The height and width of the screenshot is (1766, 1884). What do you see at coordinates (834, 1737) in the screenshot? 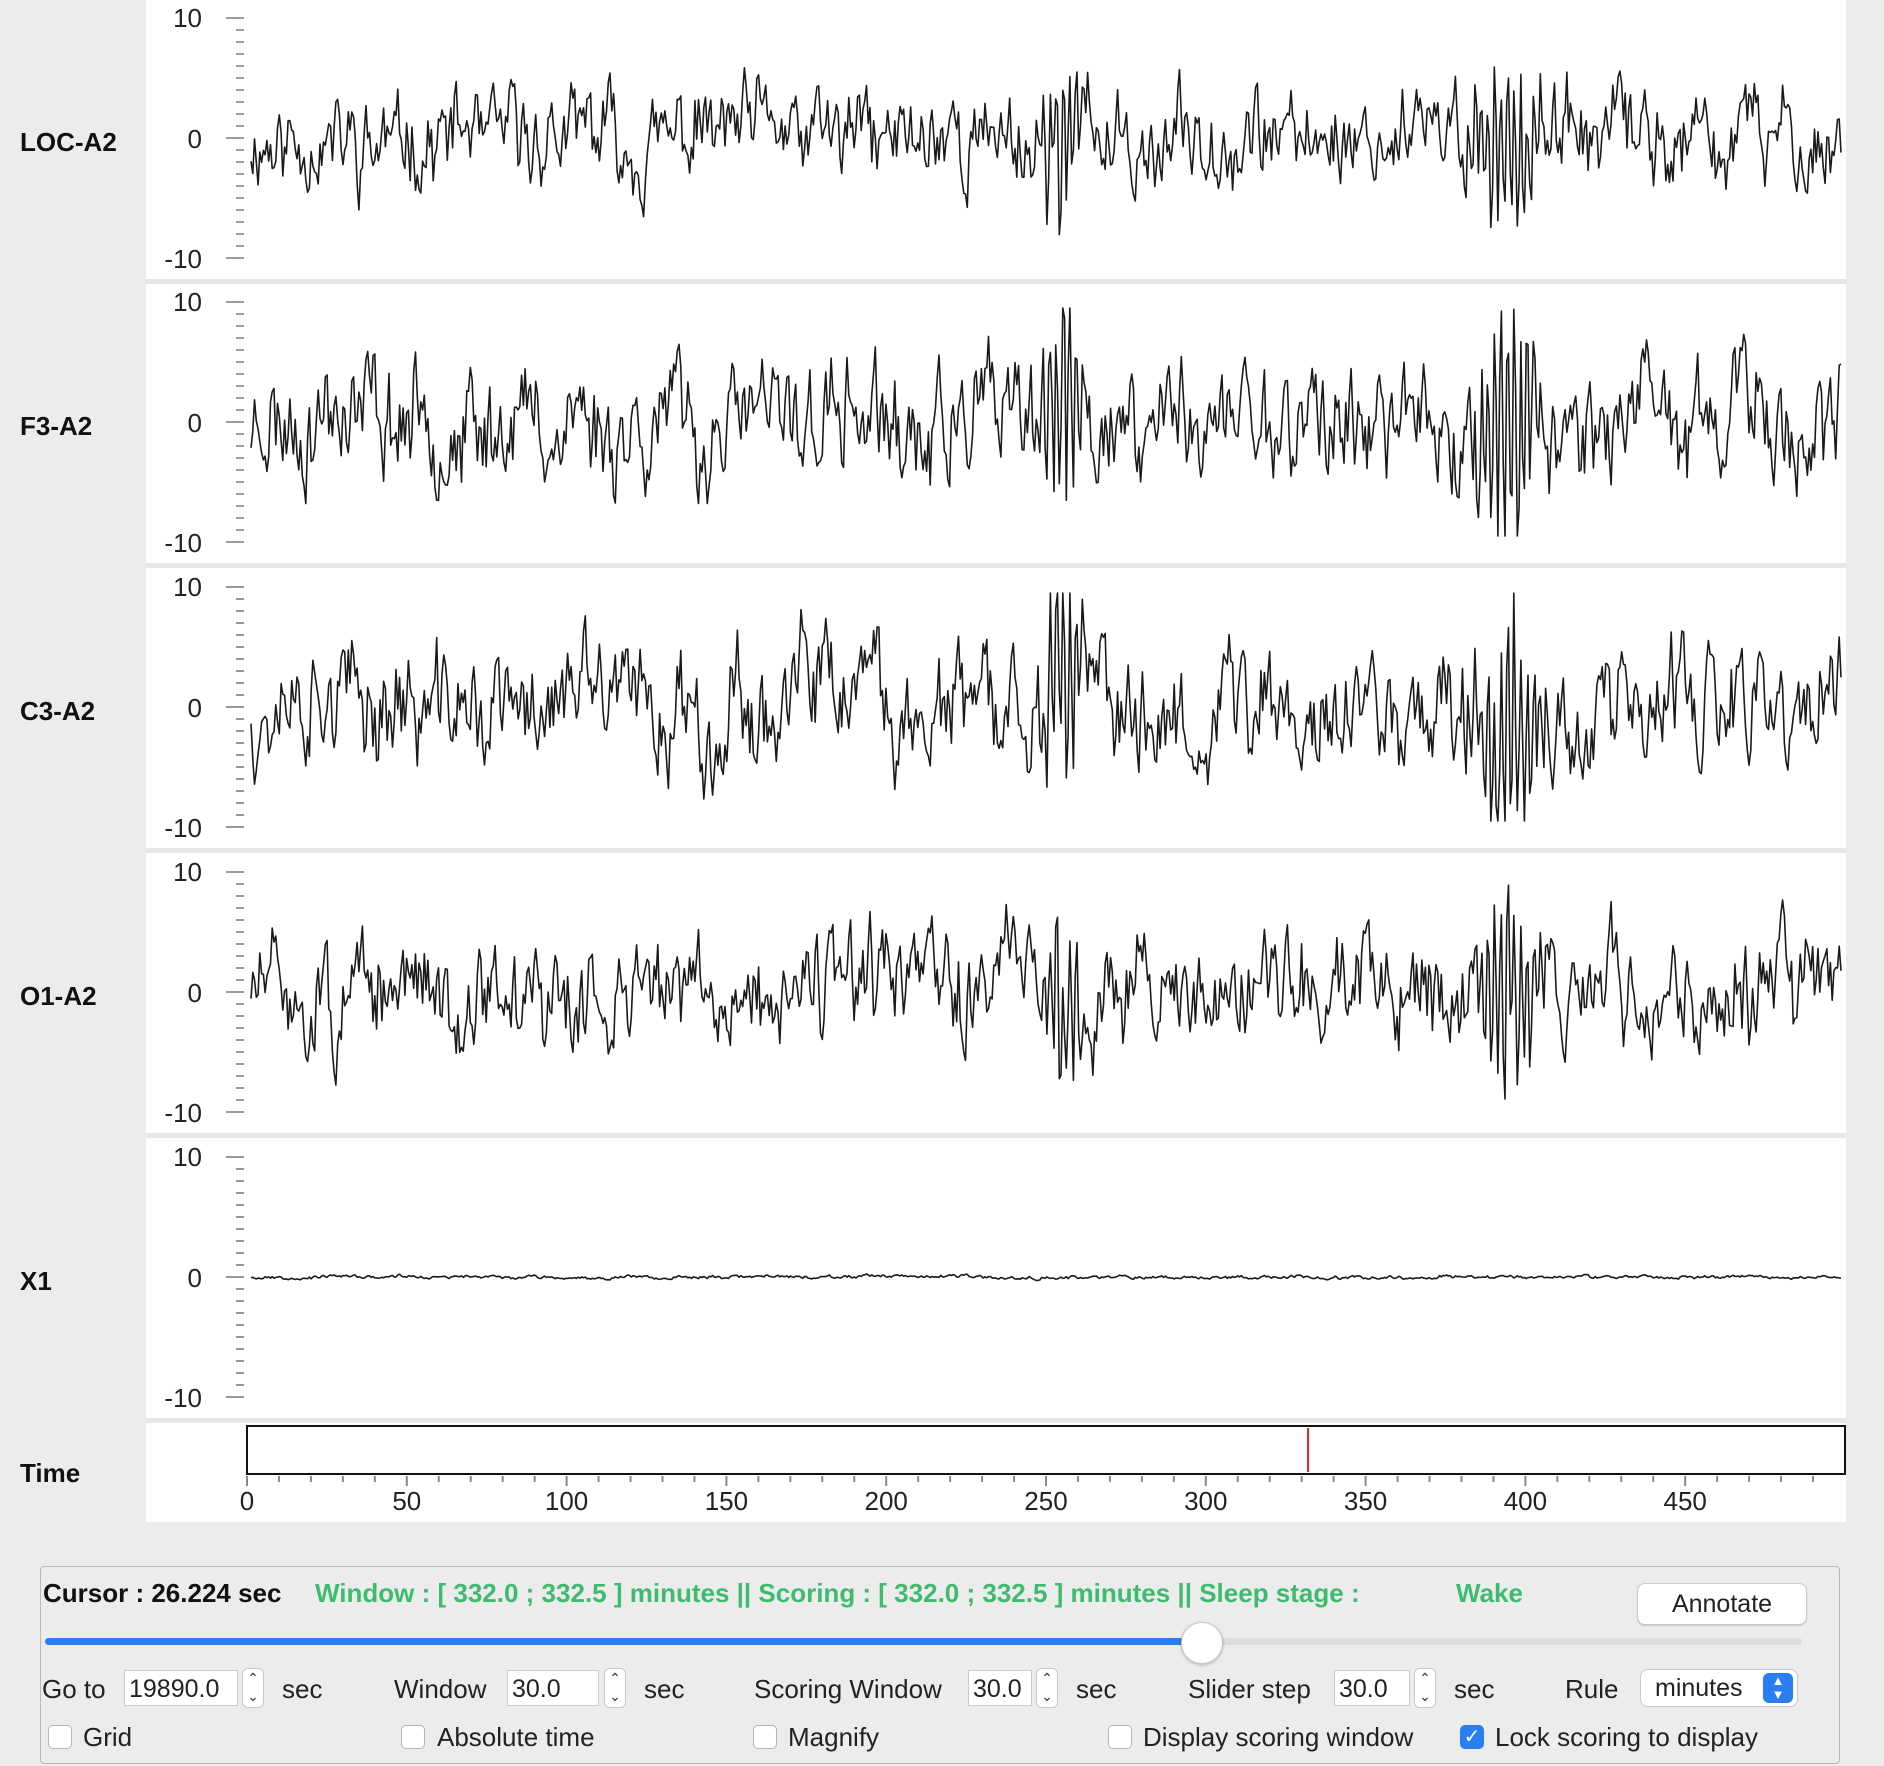
I see `magnify-label: Magnify` at bounding box center [834, 1737].